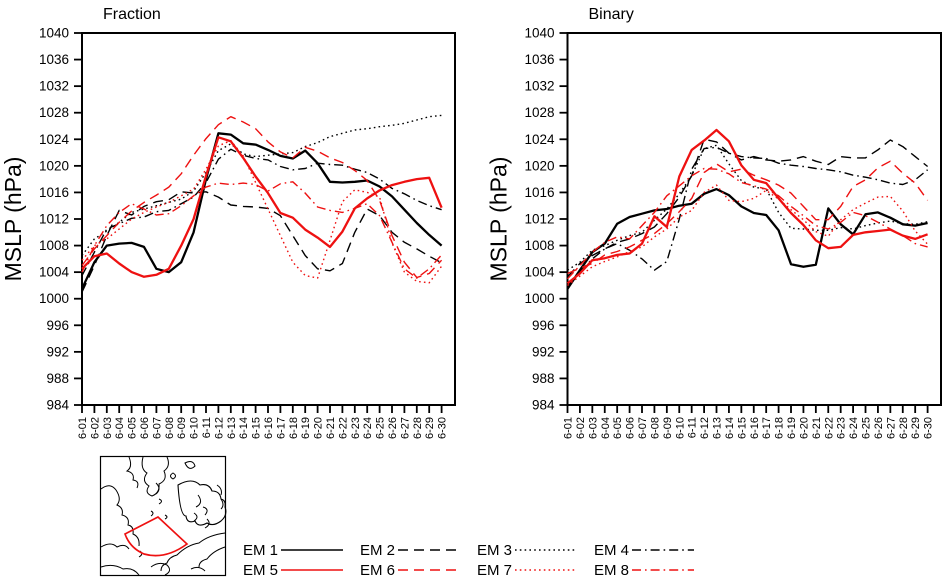  I want to click on x-tick-label: 6-02, so click(95, 428).